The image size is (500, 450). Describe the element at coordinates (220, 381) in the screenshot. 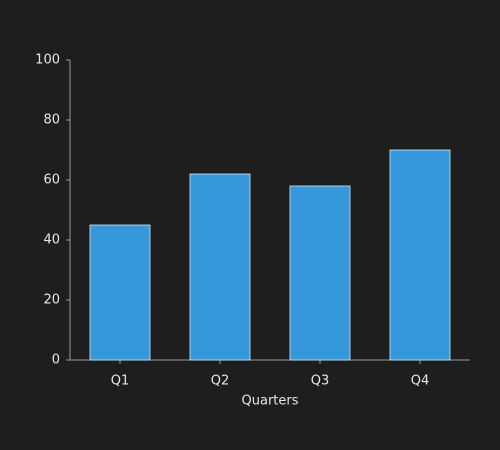

I see `x-tick-label: Q2` at that location.